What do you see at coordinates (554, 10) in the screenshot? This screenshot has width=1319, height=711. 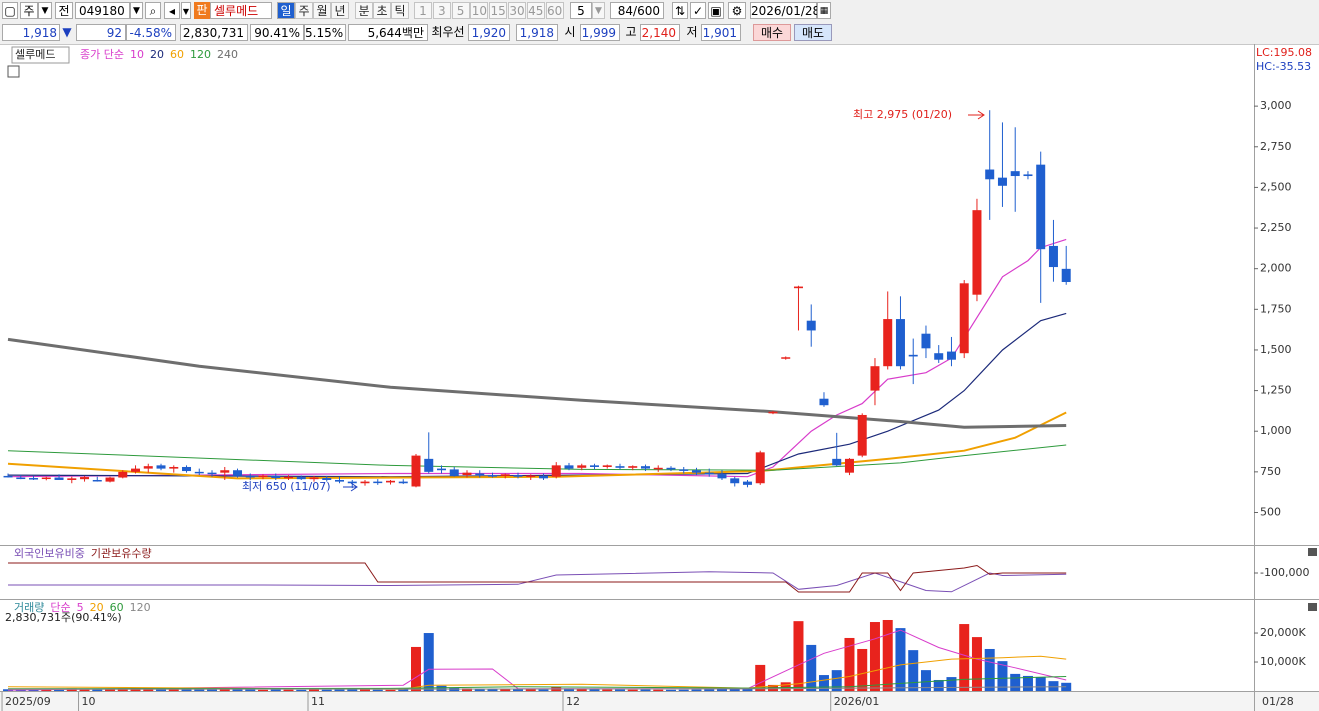 I see `interval-button: 60` at bounding box center [554, 10].